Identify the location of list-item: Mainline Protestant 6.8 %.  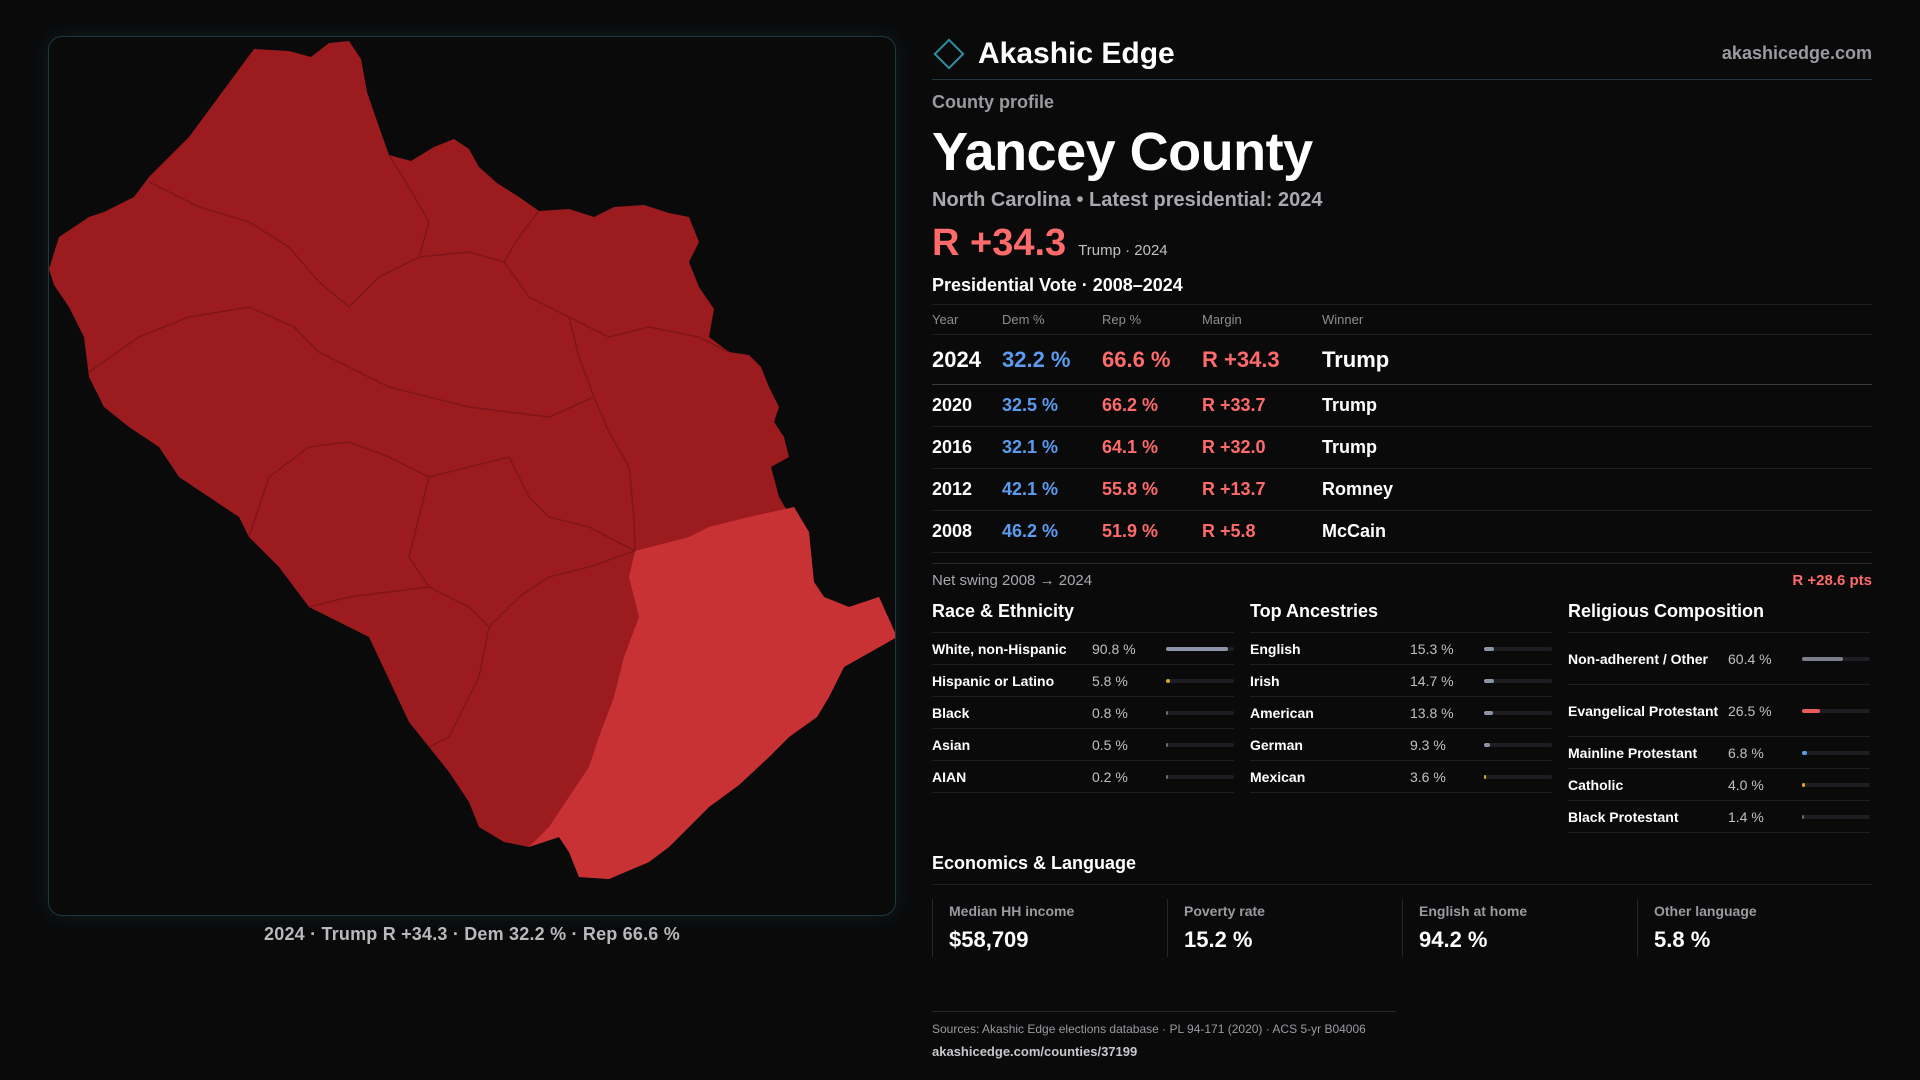
(1719, 753).